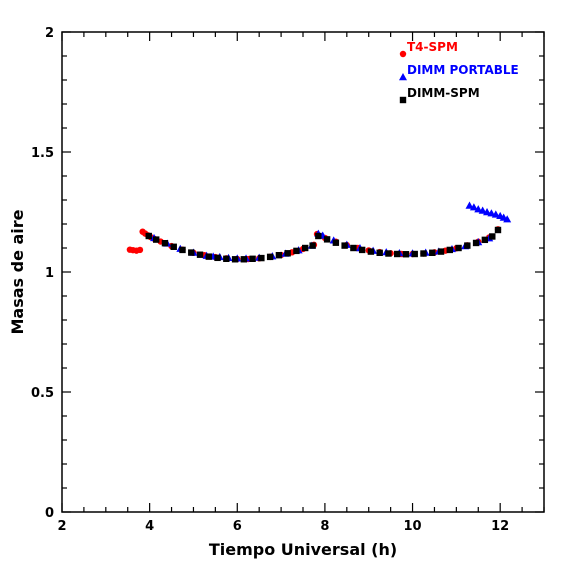 The height and width of the screenshot is (574, 574). Describe the element at coordinates (443, 93) in the screenshot. I see `legend-label: DIMM-SPM` at that location.